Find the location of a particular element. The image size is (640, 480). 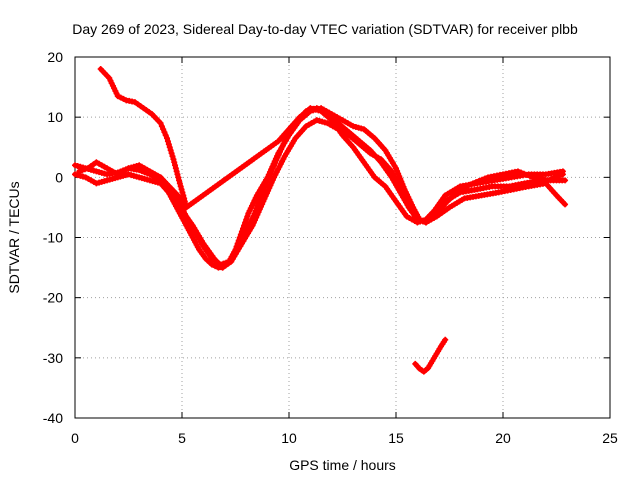

x-tick-label: 15 is located at coordinates (396, 438).